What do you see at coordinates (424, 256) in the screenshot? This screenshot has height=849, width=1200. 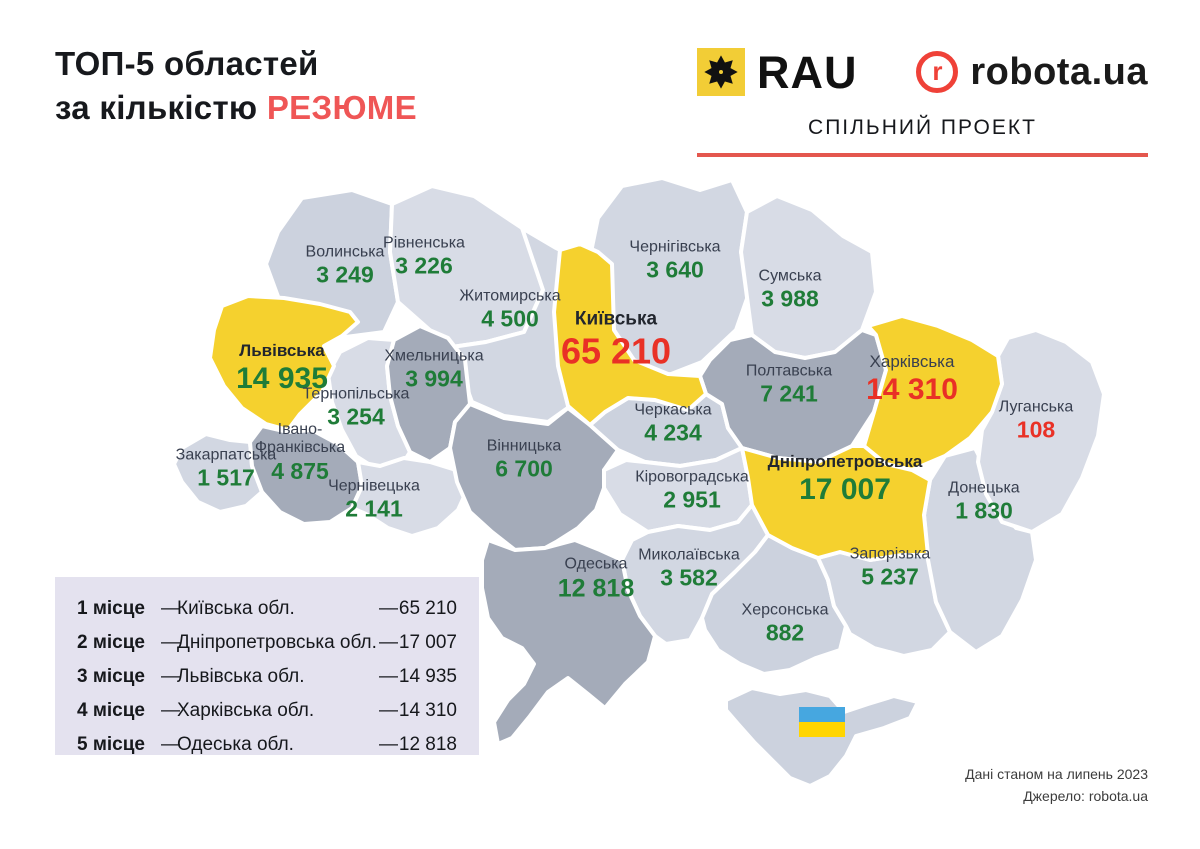 I see `region-label-rivnenska: Рівненська 3 226` at bounding box center [424, 256].